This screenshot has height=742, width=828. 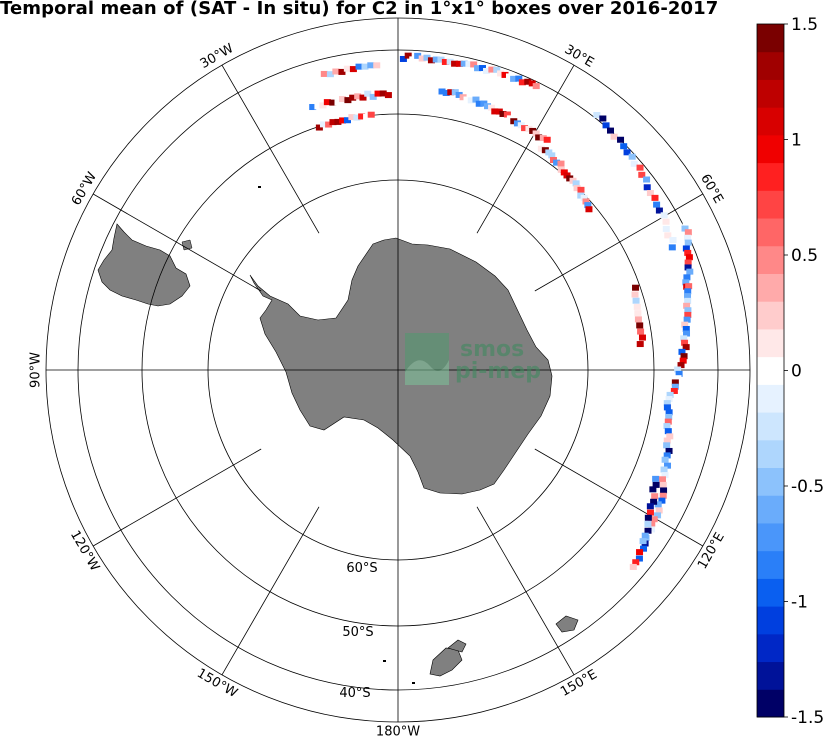 What do you see at coordinates (457, 646) in the screenshot?
I see `new-zealand-north` at bounding box center [457, 646].